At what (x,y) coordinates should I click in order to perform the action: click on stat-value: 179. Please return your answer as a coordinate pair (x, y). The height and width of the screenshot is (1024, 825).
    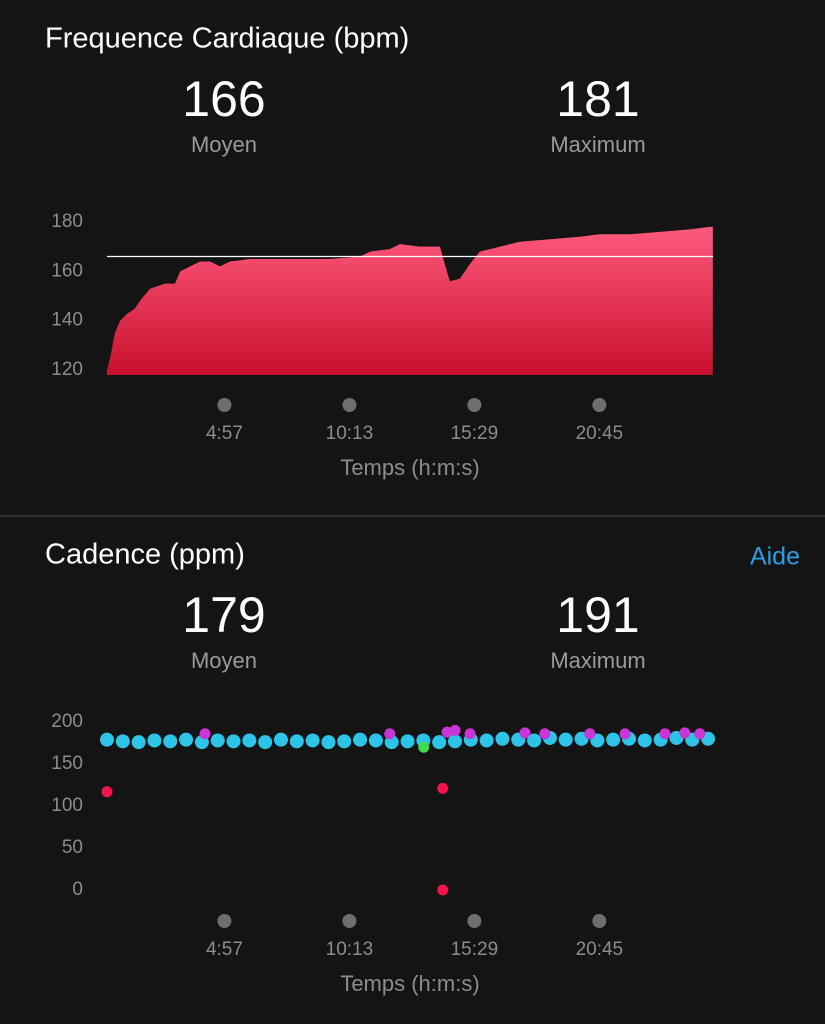
    Looking at the image, I should click on (223, 615).